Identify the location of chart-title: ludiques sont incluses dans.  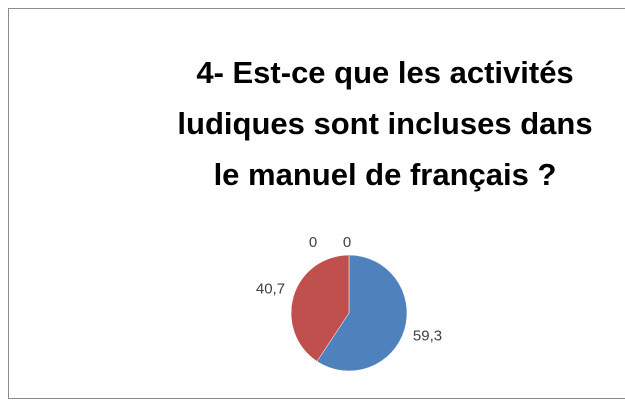
(384, 123).